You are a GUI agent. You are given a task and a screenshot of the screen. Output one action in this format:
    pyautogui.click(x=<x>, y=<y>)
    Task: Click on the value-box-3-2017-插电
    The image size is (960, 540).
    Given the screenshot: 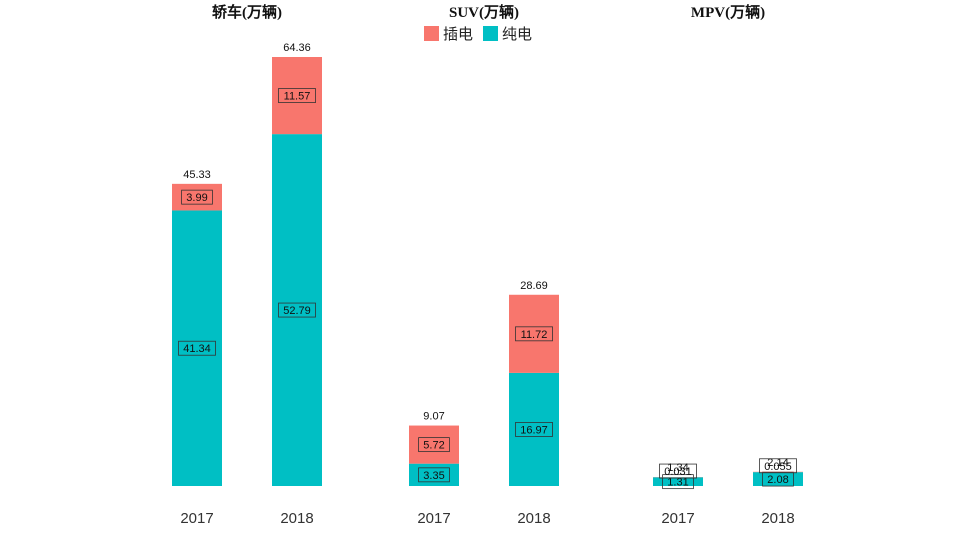 What is the action you would take?
    pyautogui.click(x=678, y=471)
    